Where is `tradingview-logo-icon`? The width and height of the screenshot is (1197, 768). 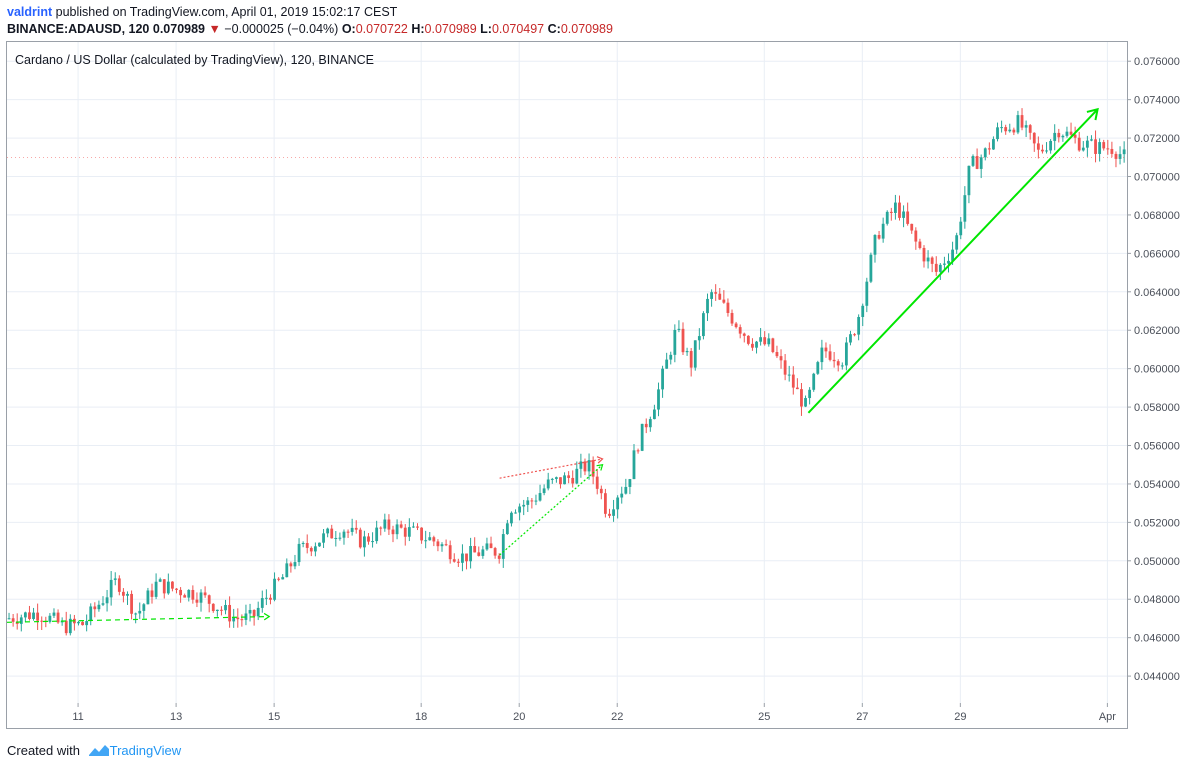 tradingview-logo-icon is located at coordinates (99, 751).